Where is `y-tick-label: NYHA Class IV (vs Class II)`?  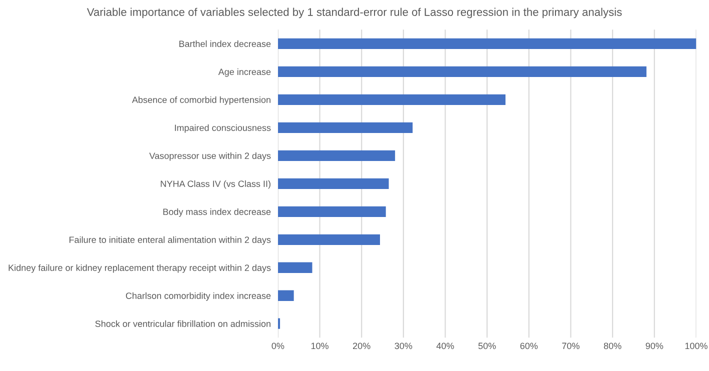 y-tick-label: NYHA Class IV (vs Class II) is located at coordinates (215, 184).